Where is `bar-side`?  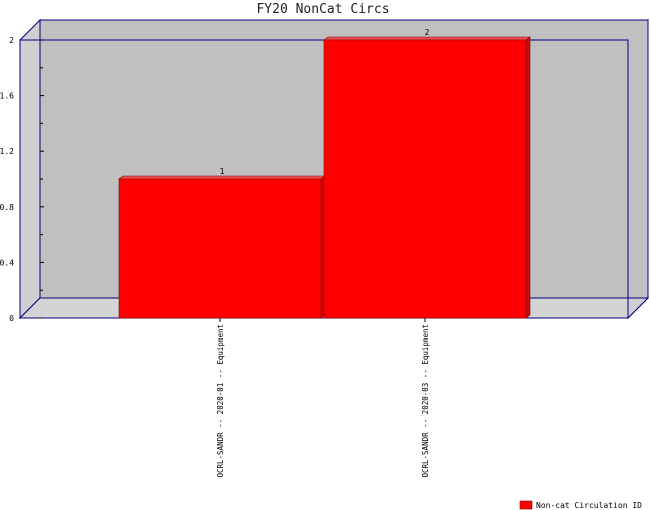 bar-side is located at coordinates (528, 177).